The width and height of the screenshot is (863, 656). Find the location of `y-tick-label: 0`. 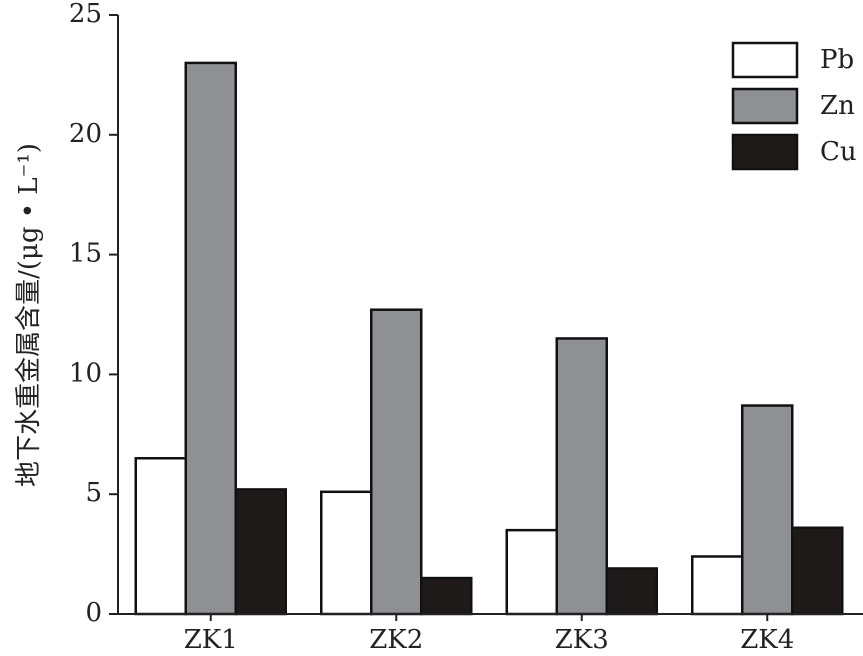

y-tick-label: 0 is located at coordinates (93, 613).